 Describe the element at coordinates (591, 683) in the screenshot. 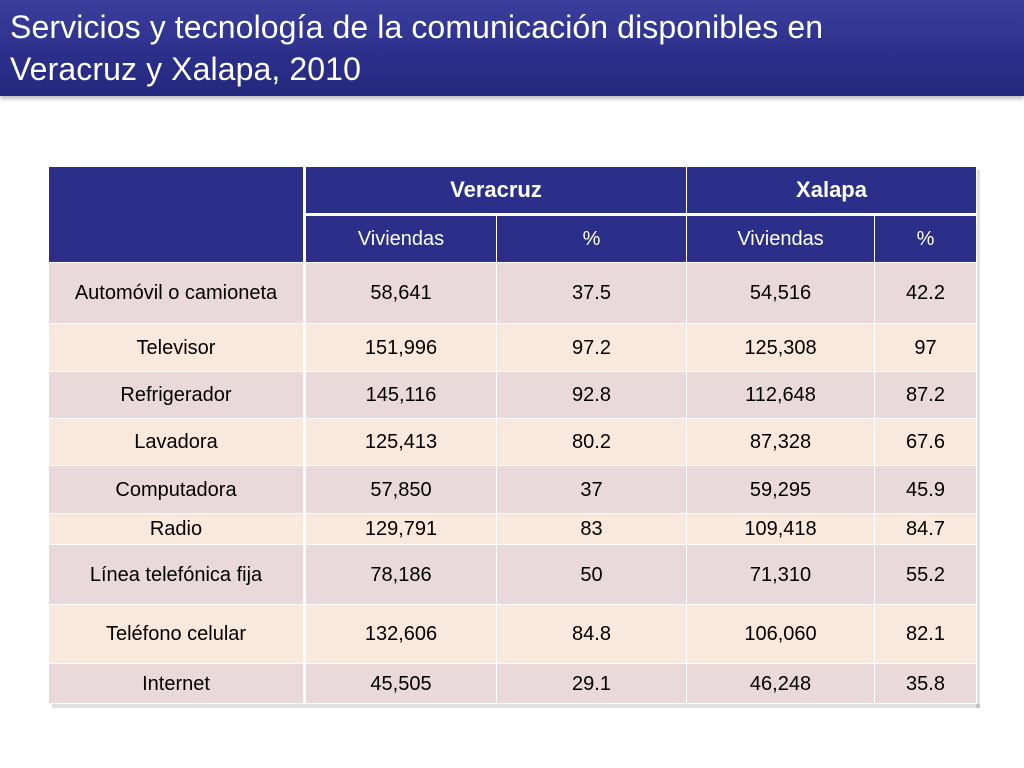

I see `table-cell: 29.1` at that location.